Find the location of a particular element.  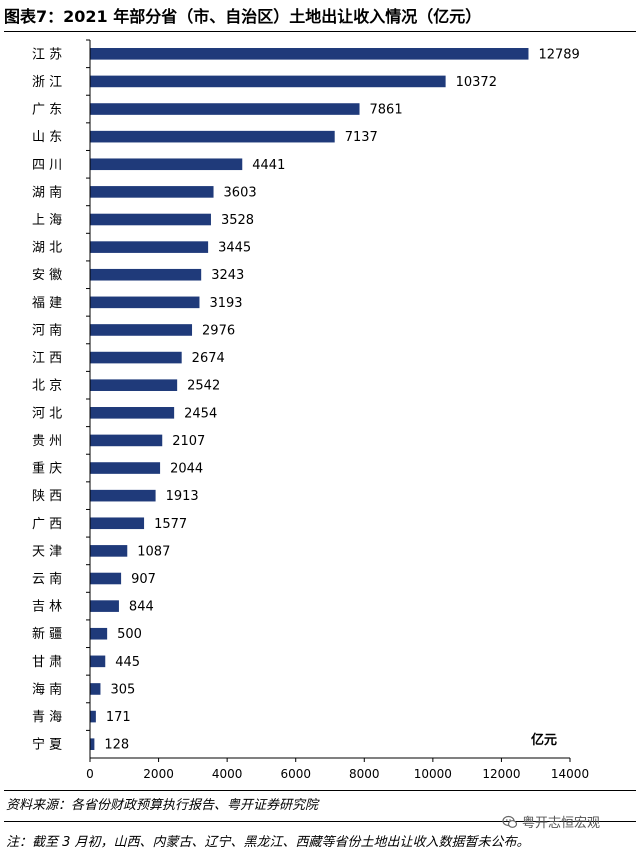

value-label: 2044 is located at coordinates (186, 469).